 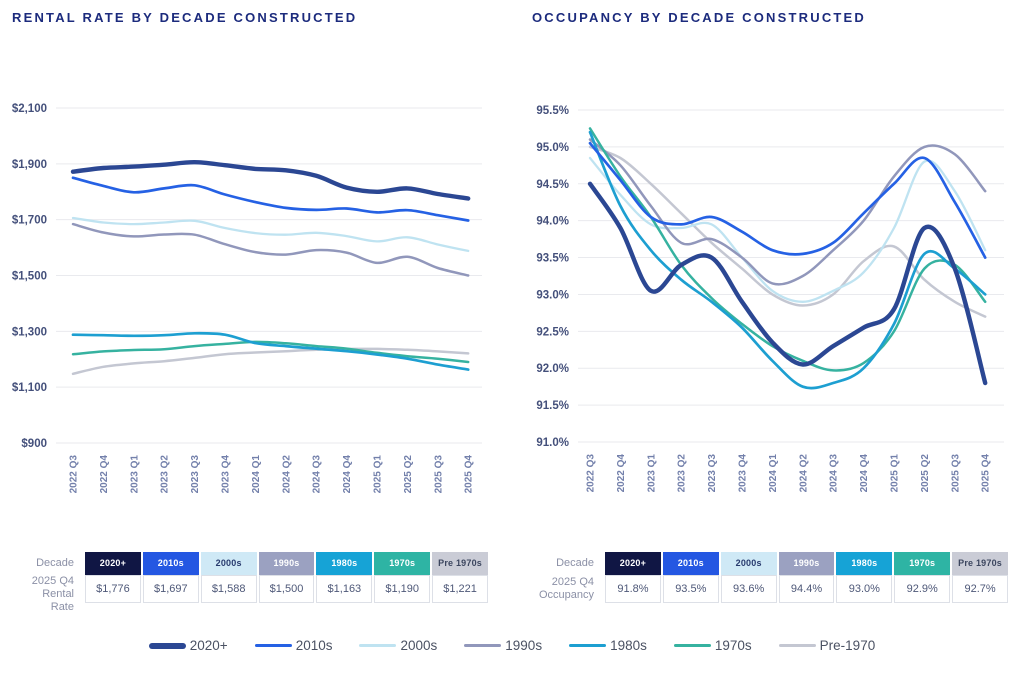 What do you see at coordinates (651, 473) in the screenshot?
I see `x-axis-tick-label: 2023 Q1` at bounding box center [651, 473].